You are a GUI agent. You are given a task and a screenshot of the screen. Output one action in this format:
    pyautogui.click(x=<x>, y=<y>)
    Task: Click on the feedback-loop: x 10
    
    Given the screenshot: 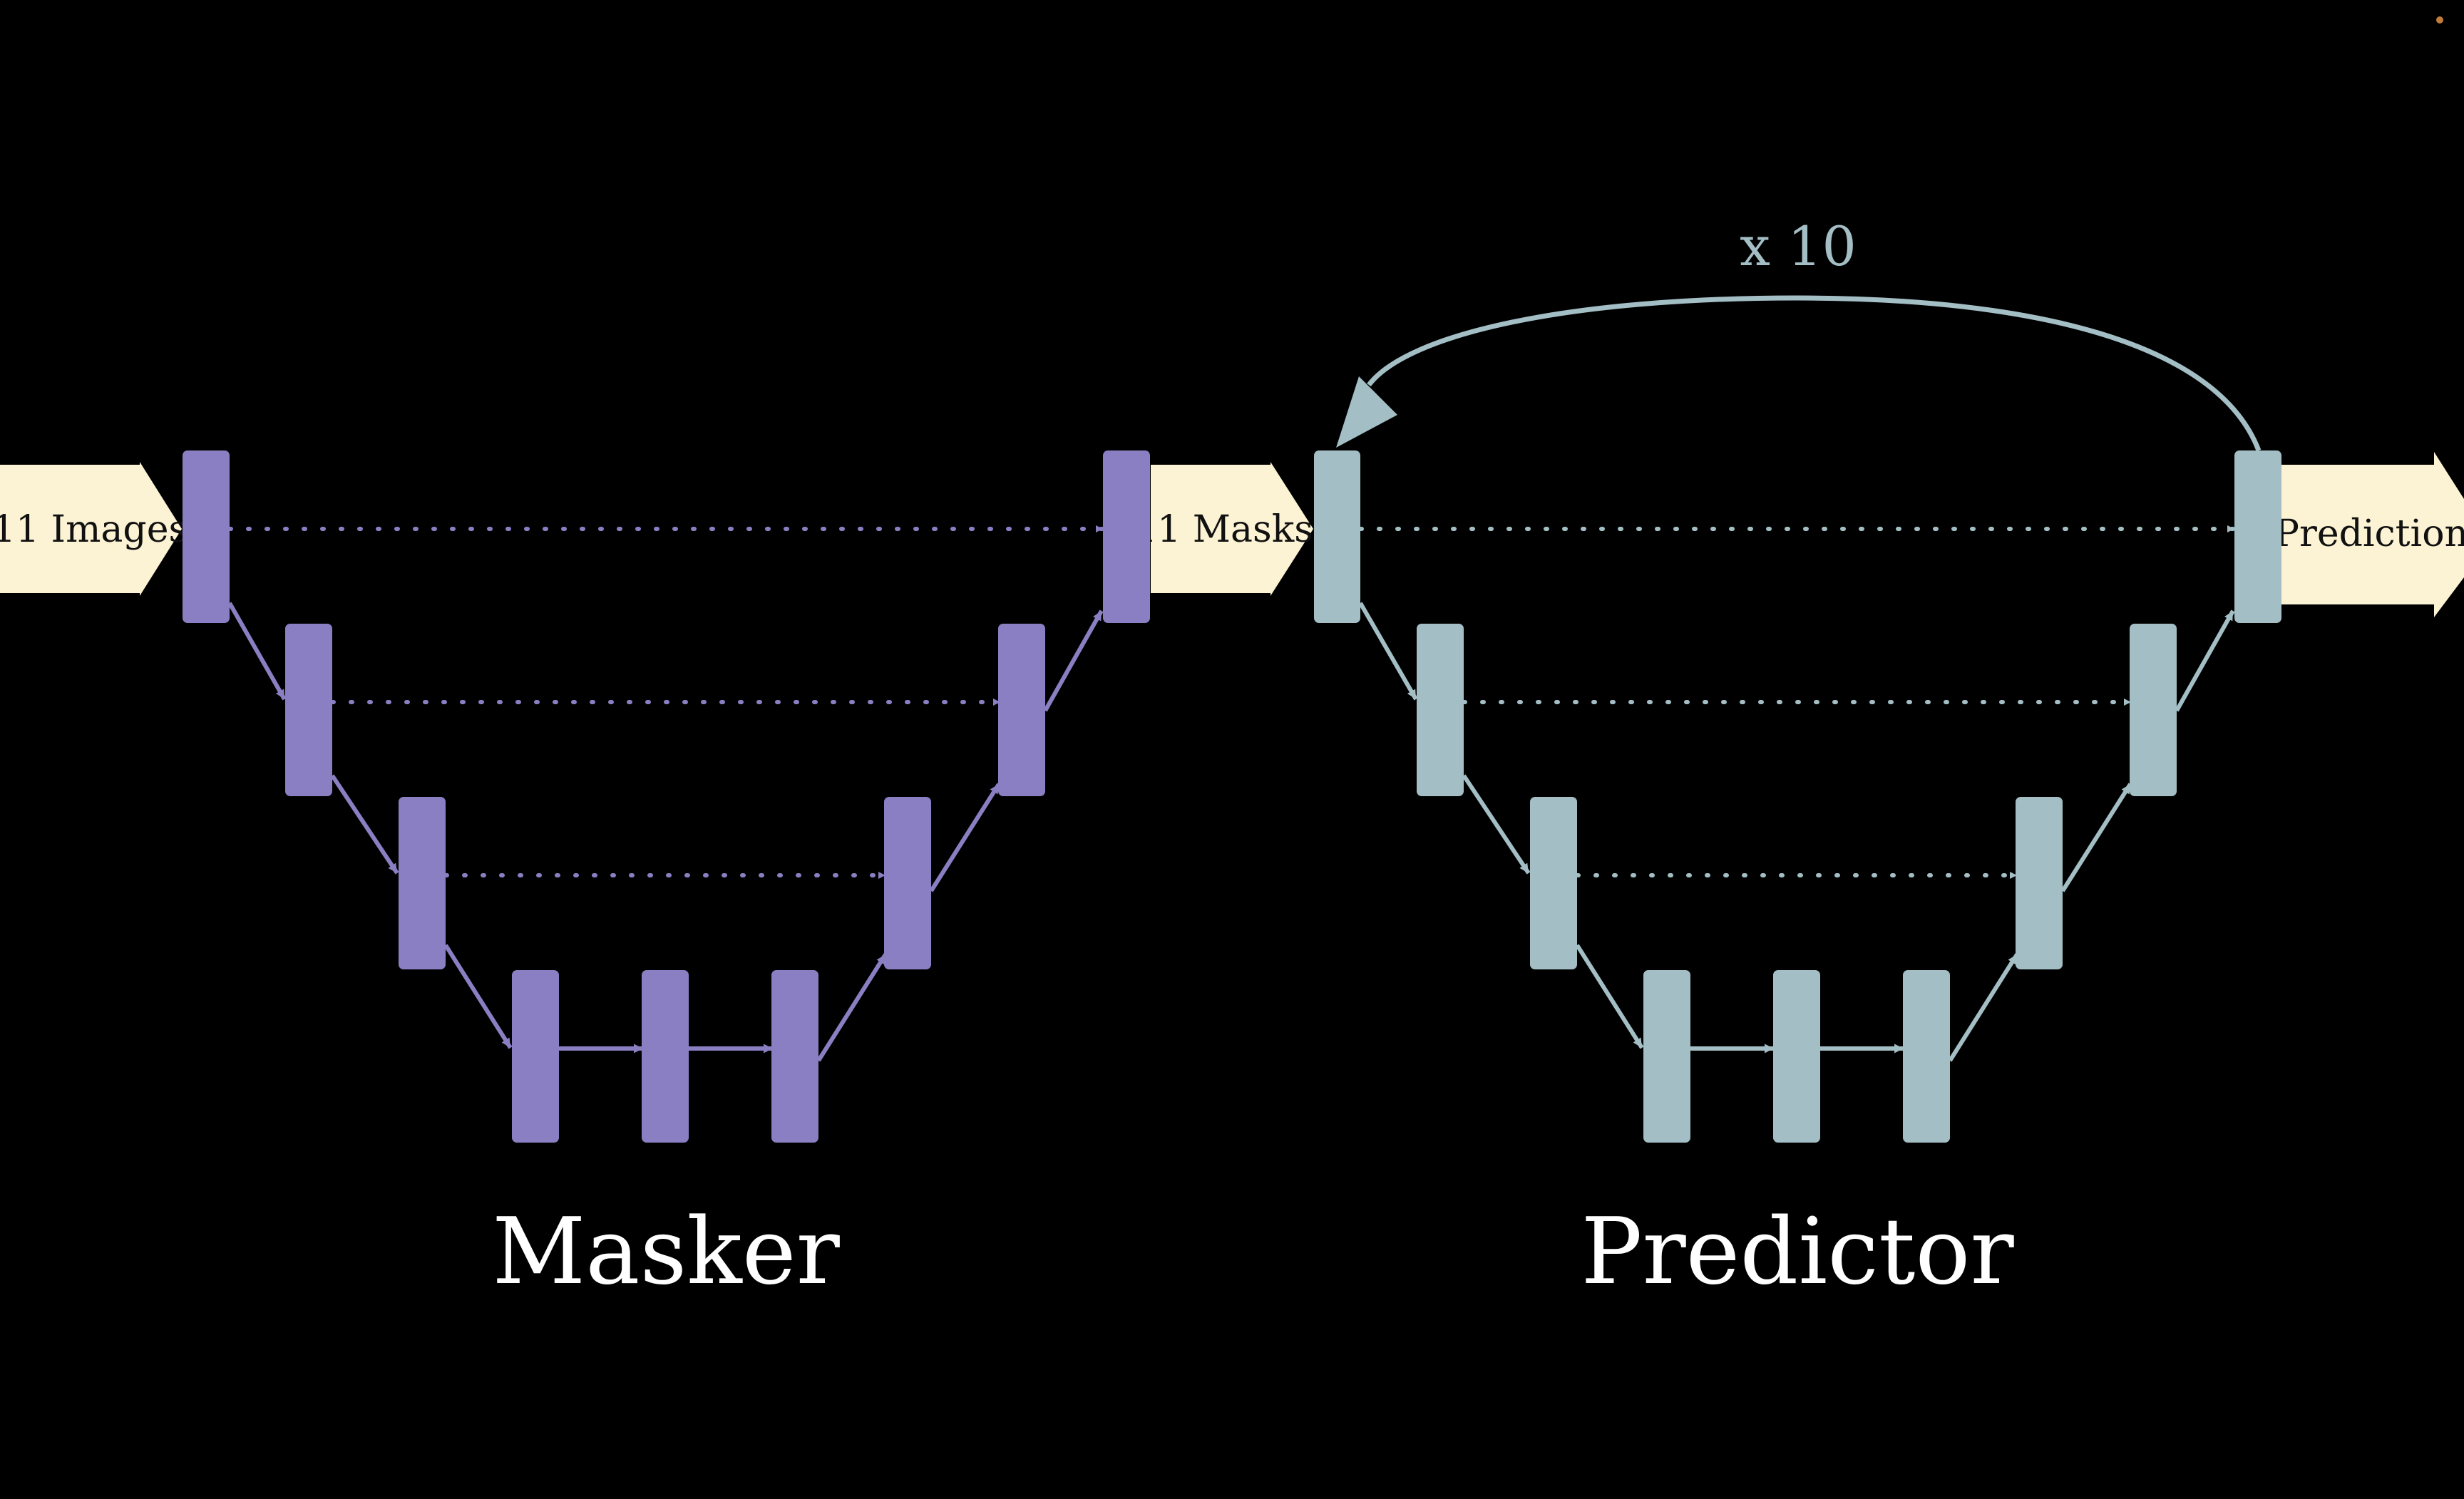 What is the action you would take?
    pyautogui.click(x=1799, y=334)
    